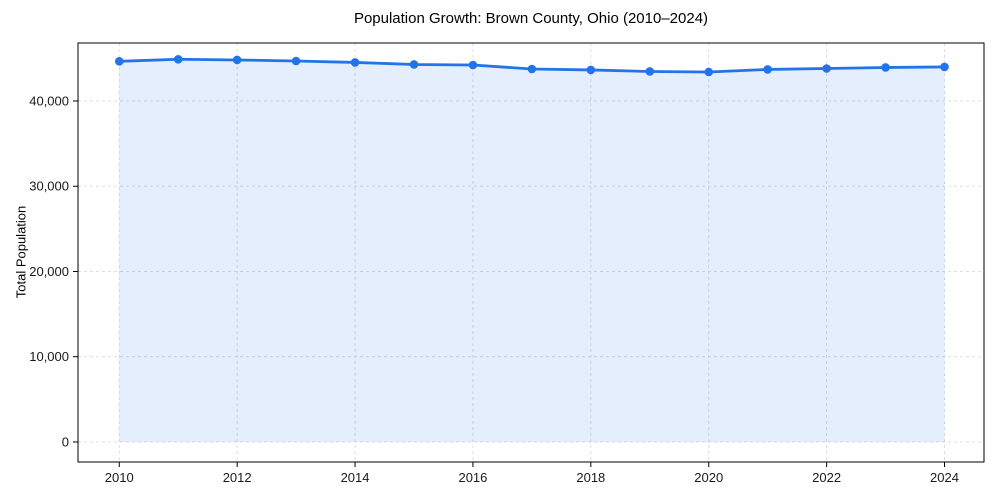  Describe the element at coordinates (49, 271) in the screenshot. I see `y-tick-label: 20,000` at that location.